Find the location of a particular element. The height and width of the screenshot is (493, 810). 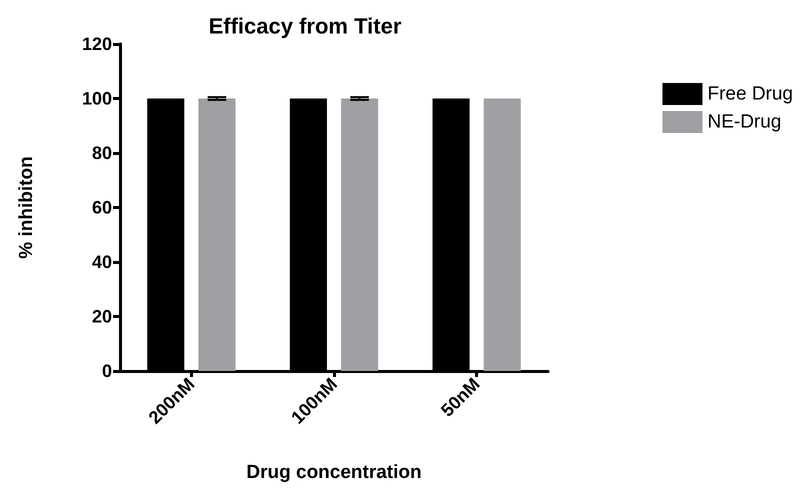

y-tick-label: 120 is located at coordinates (97, 44).